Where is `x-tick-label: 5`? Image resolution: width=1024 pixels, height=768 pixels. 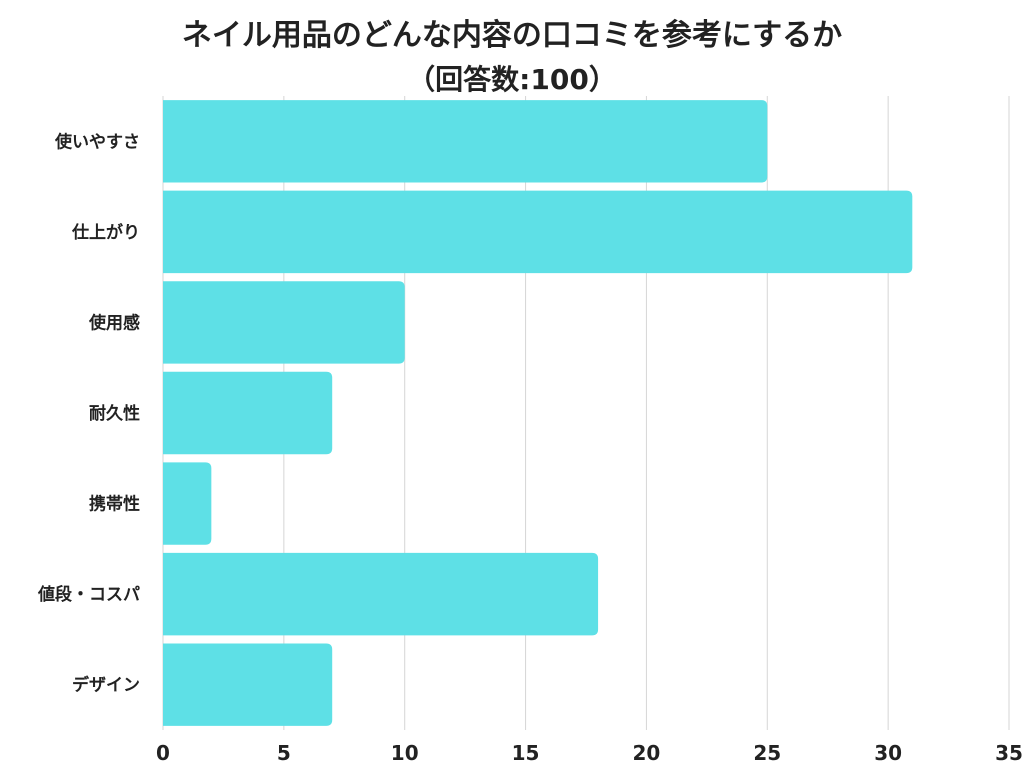 x-tick-label: 5 is located at coordinates (284, 753).